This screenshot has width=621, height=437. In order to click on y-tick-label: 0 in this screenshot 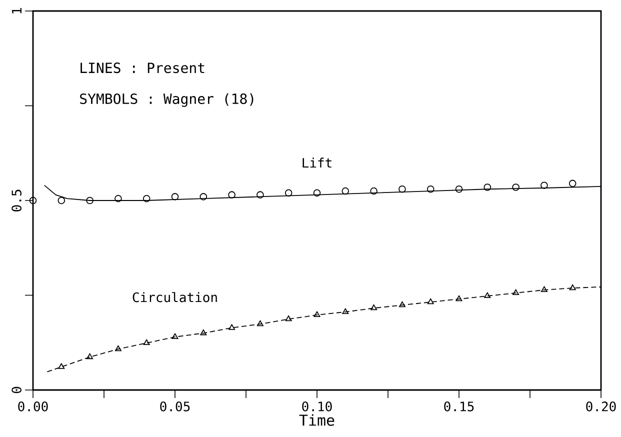, I will do `click(17, 390)`.